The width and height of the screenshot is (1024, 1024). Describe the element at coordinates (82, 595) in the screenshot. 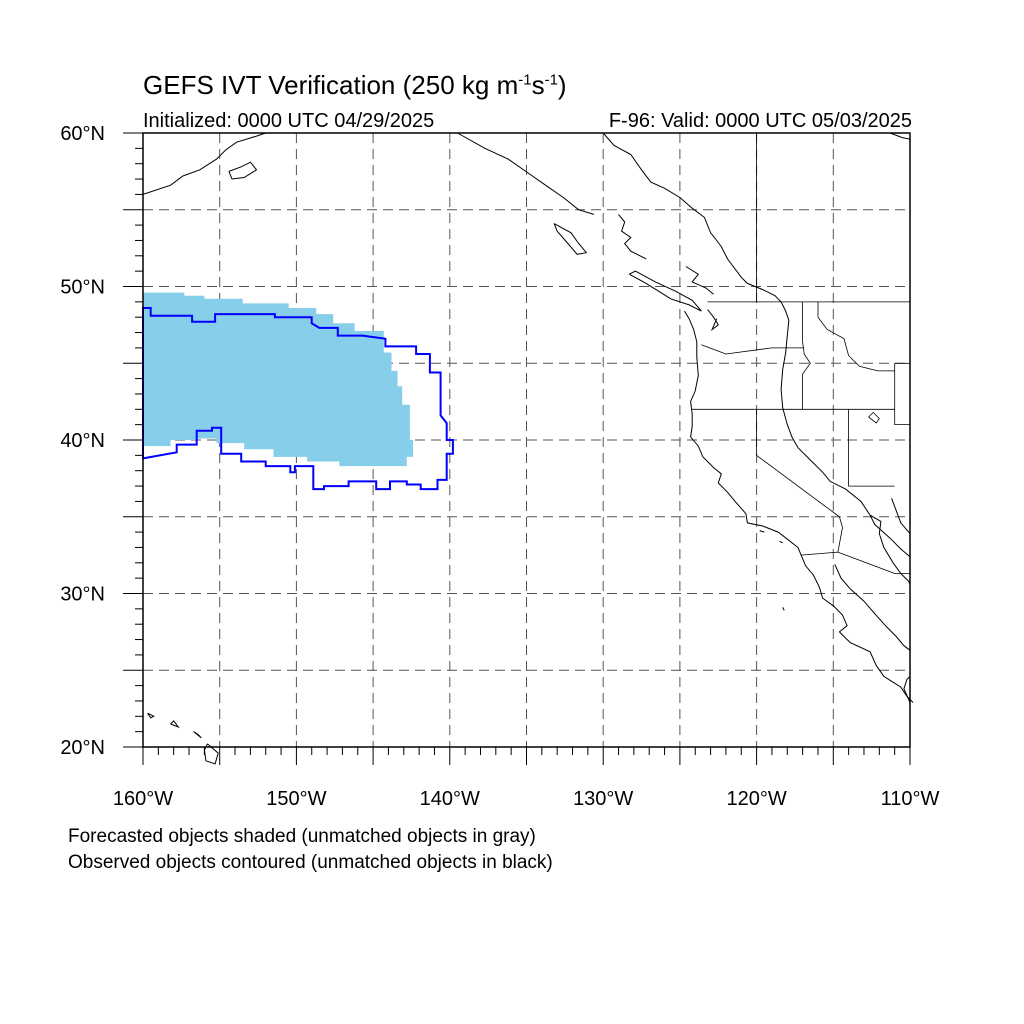

I see `y-tick-label: 30°N` at that location.